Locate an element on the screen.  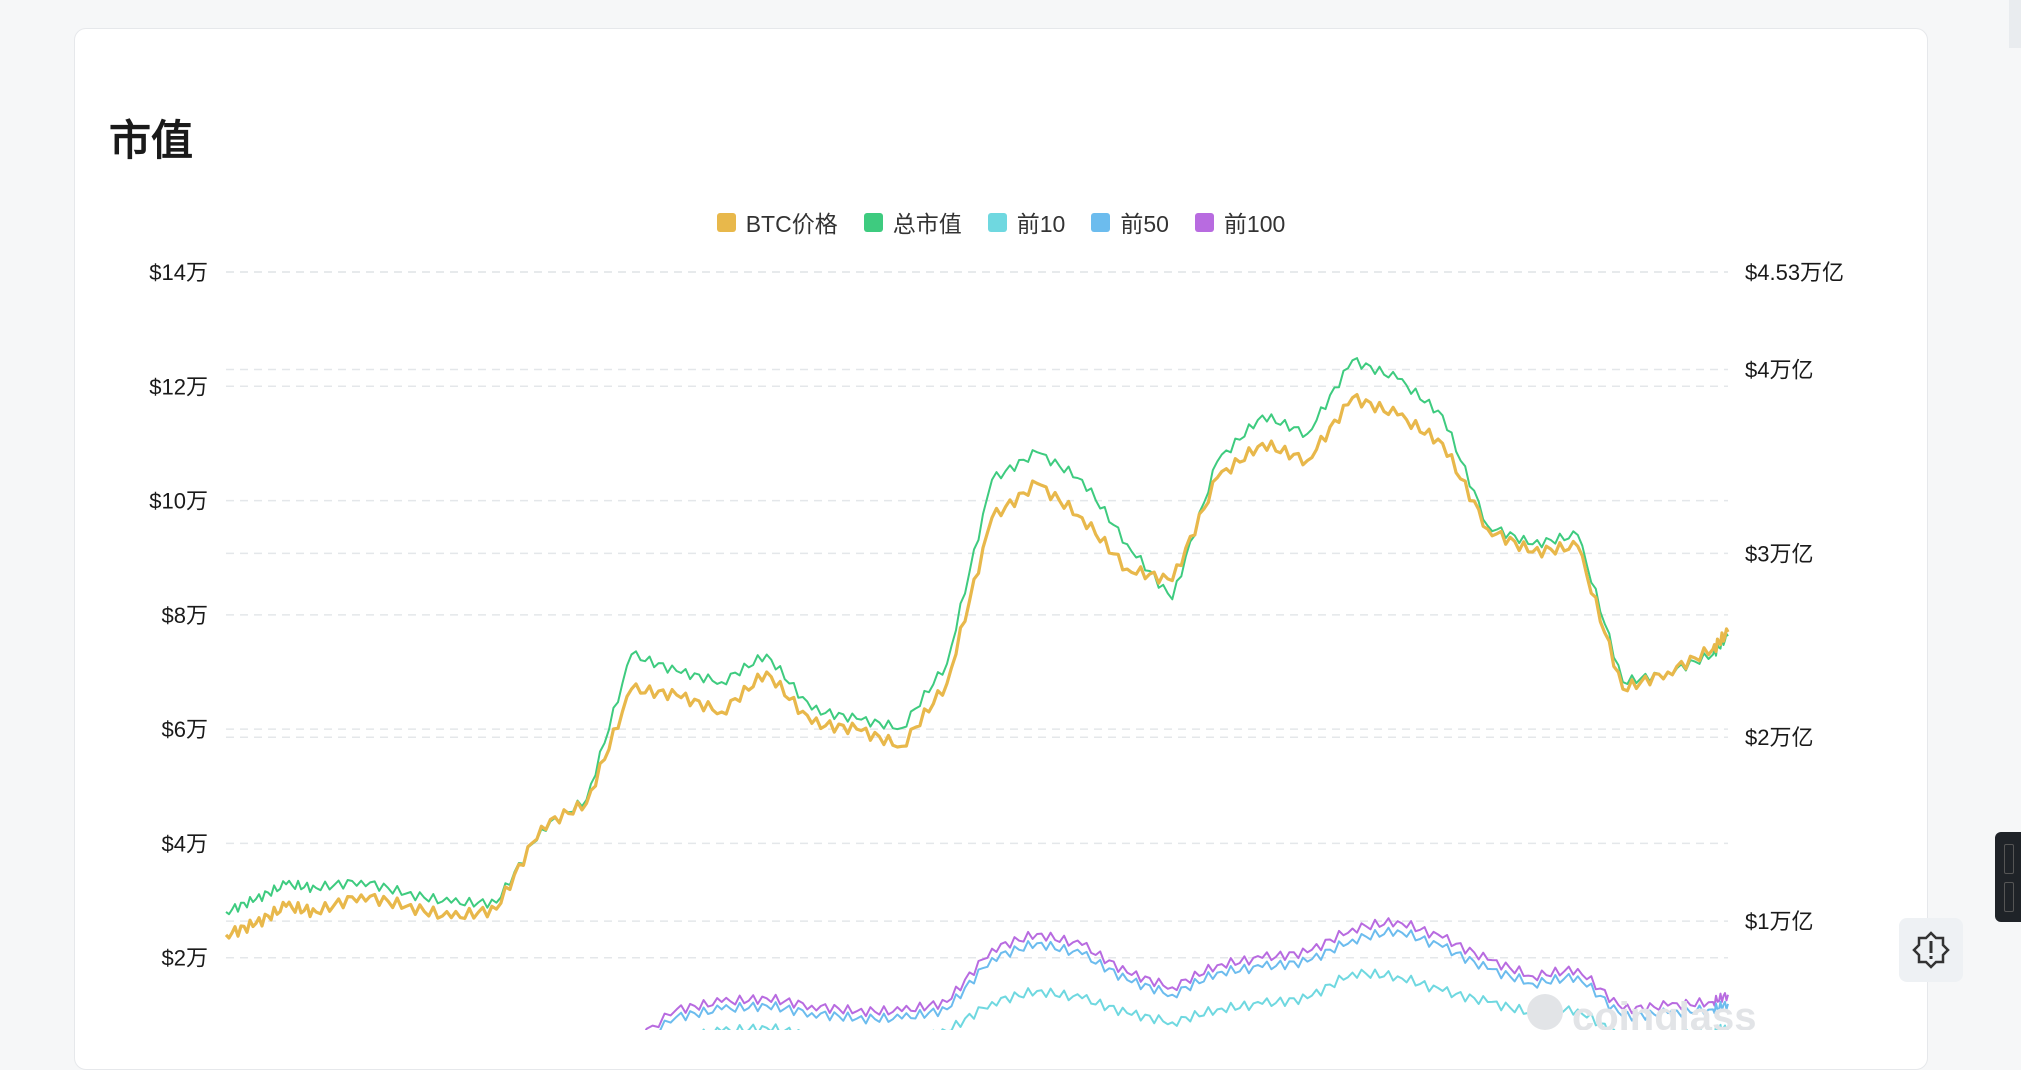
legend-item: BTC价格 is located at coordinates (777, 222).